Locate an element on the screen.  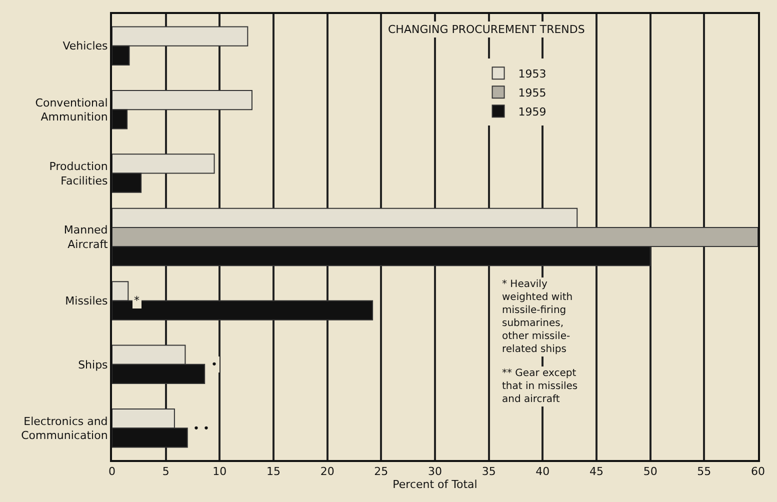
y-tick-label: Production Facilities is located at coordinates (78, 174).